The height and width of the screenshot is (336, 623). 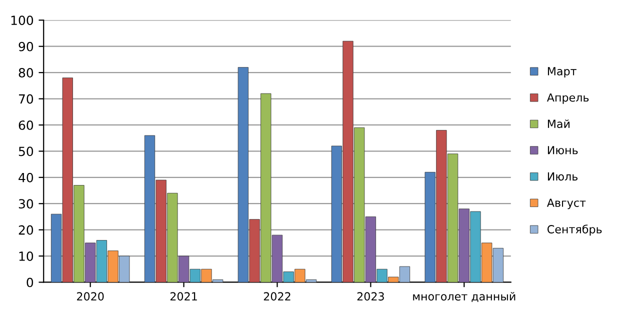 I want to click on legend-label: Август, so click(x=566, y=204).